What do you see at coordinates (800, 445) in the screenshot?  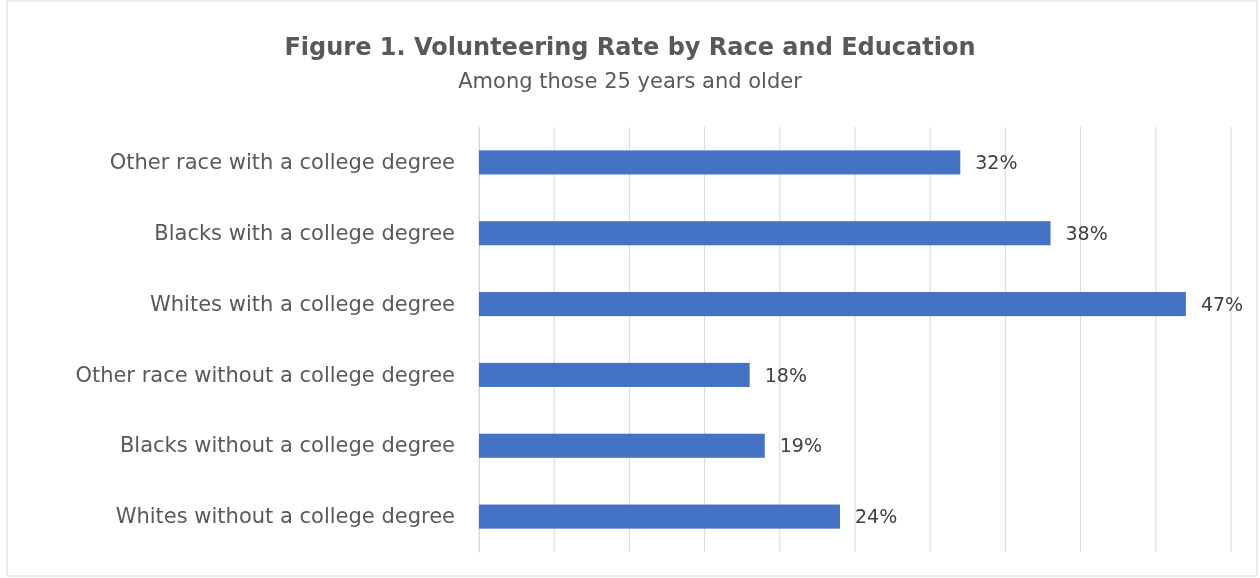 I see `data-label: 19%` at bounding box center [800, 445].